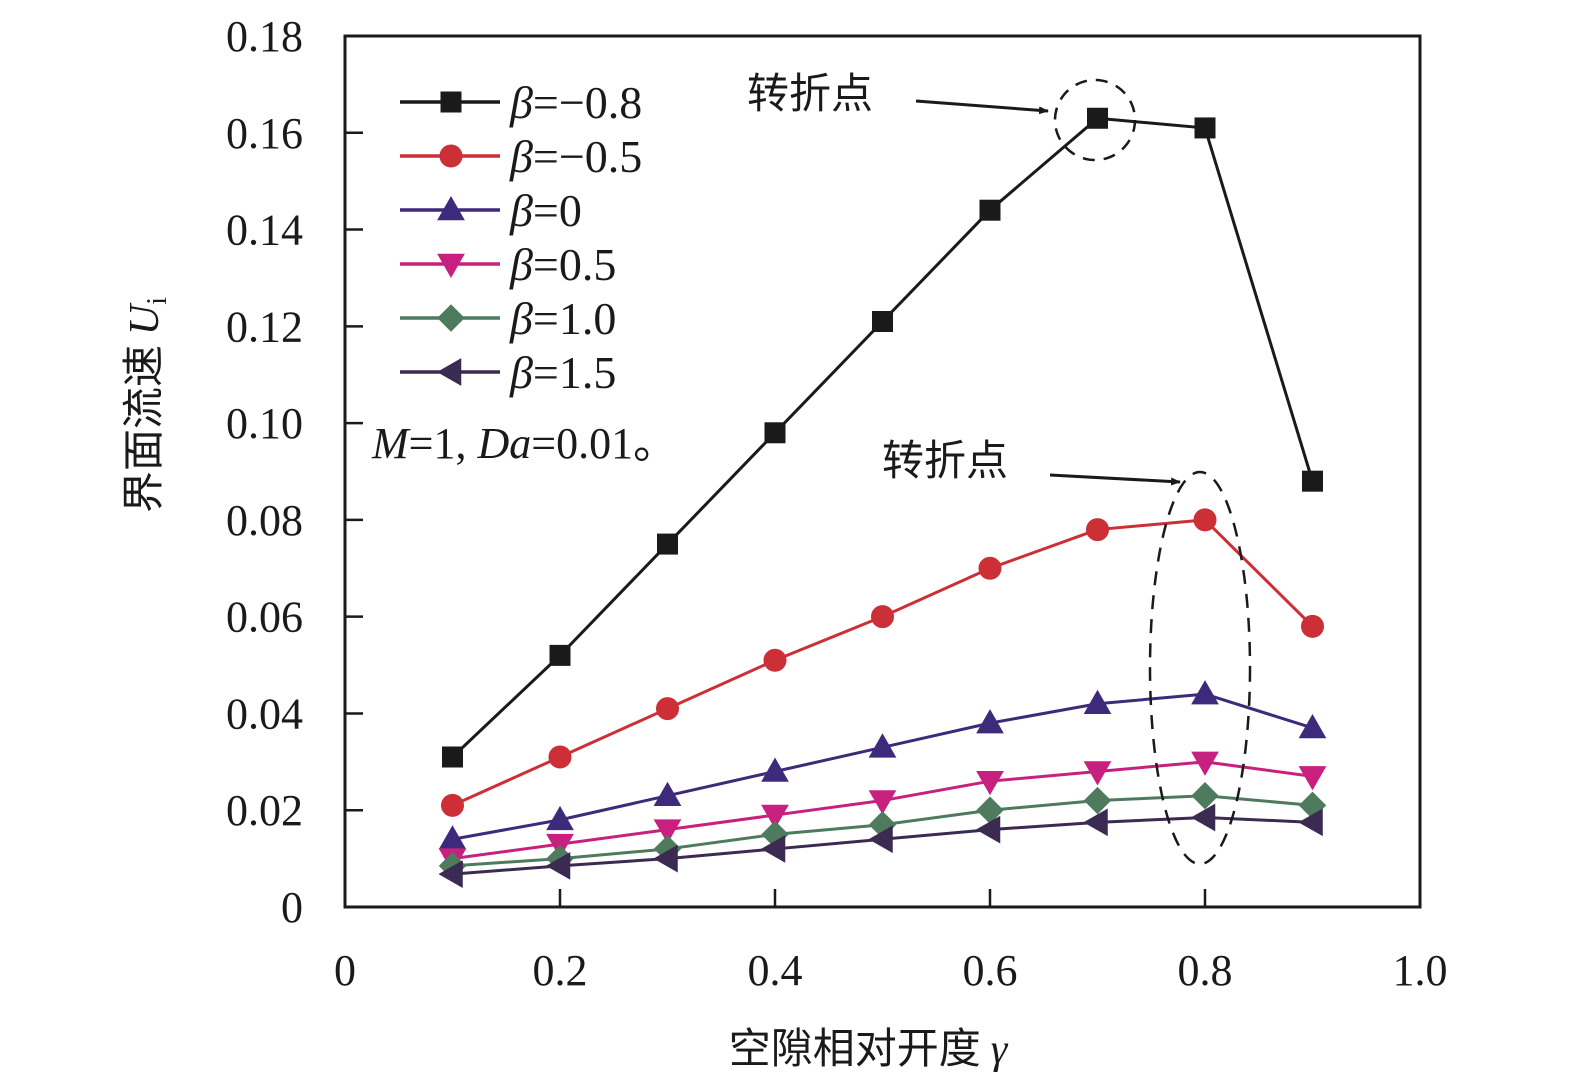 Image resolution: width=1575 pixels, height=1087 pixels. What do you see at coordinates (942, 115) in the screenshot?
I see `annotation-turning-point-1: 转折点` at bounding box center [942, 115].